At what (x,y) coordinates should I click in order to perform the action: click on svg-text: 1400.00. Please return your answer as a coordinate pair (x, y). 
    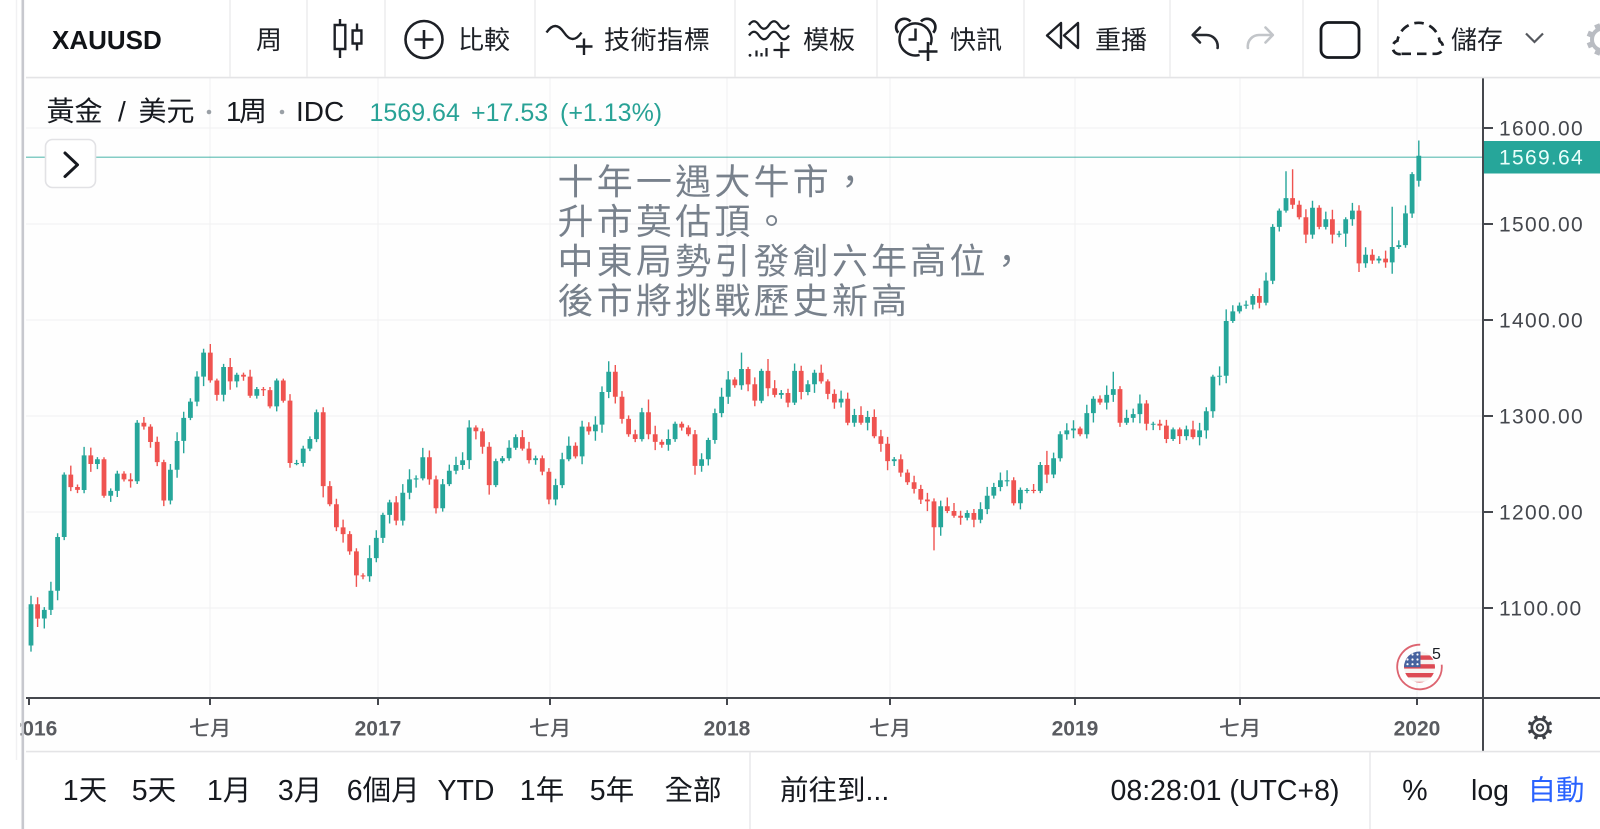
    Looking at the image, I should click on (1541, 320).